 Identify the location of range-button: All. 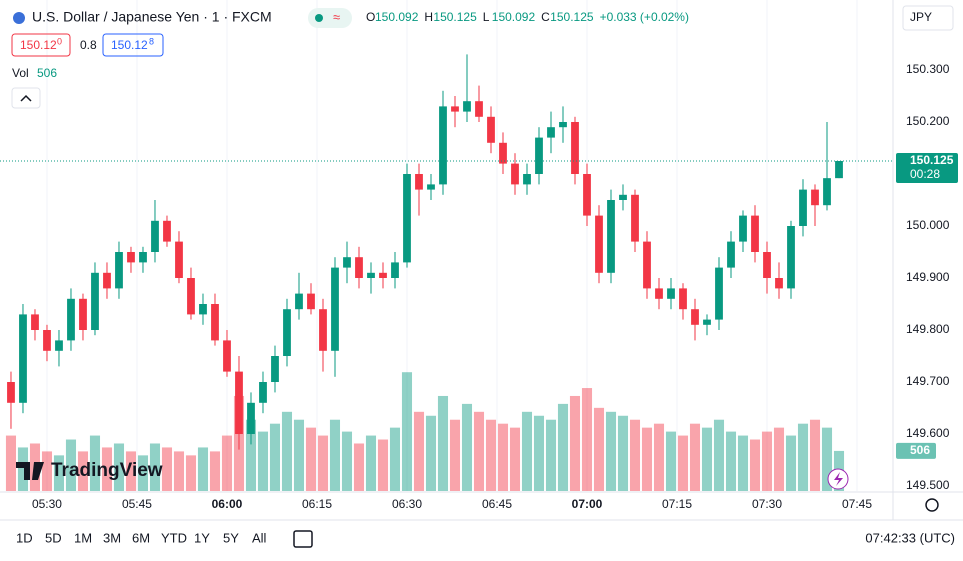
(259, 537).